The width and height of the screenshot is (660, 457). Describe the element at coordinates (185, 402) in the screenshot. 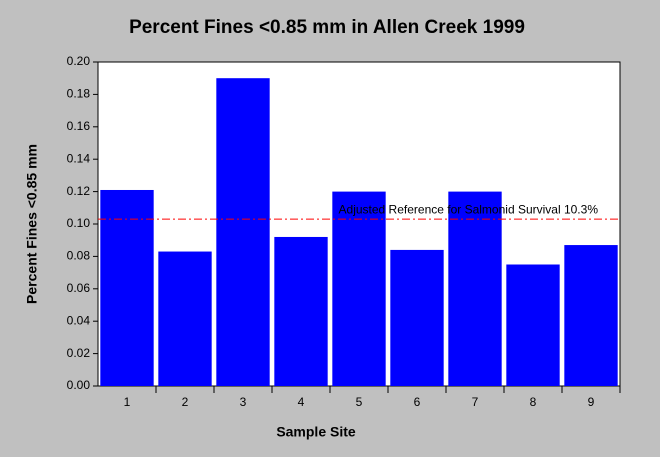

I see `x-tick-label: 2` at that location.